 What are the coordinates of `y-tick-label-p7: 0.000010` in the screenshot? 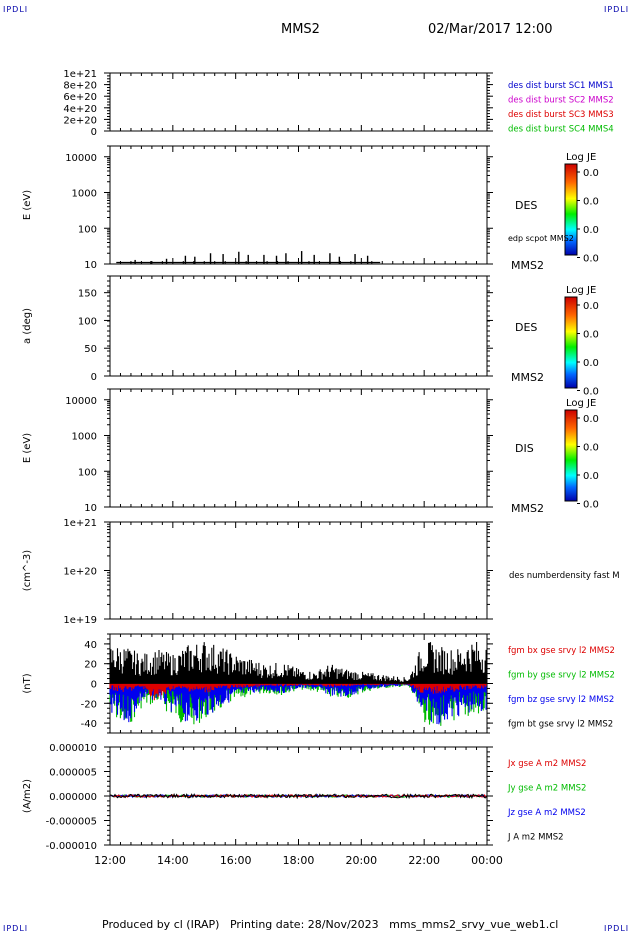 It's located at (73, 748).